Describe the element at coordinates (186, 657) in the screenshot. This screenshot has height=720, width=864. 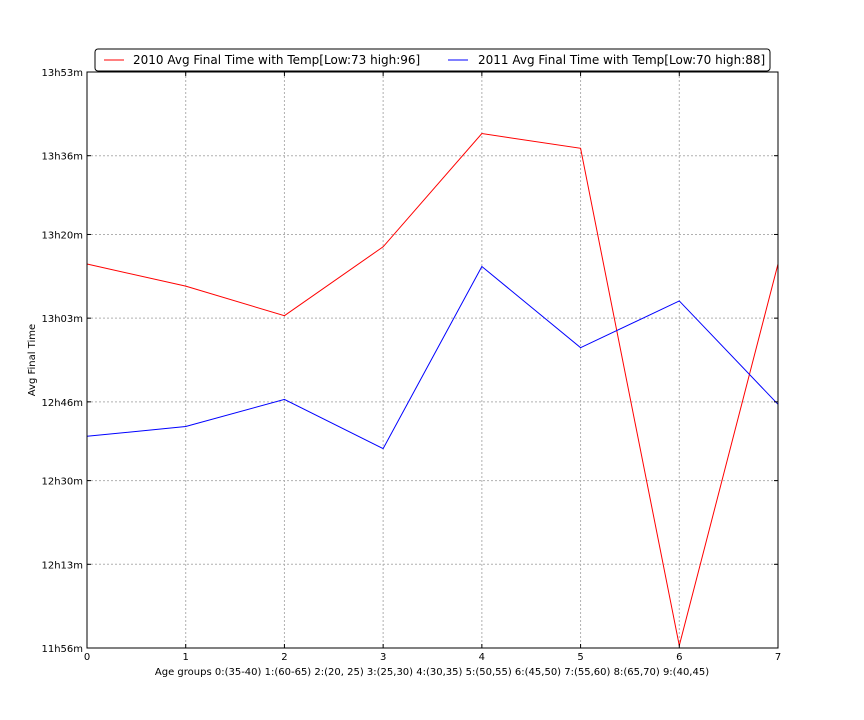
I see `x-tick-label: 1` at that location.